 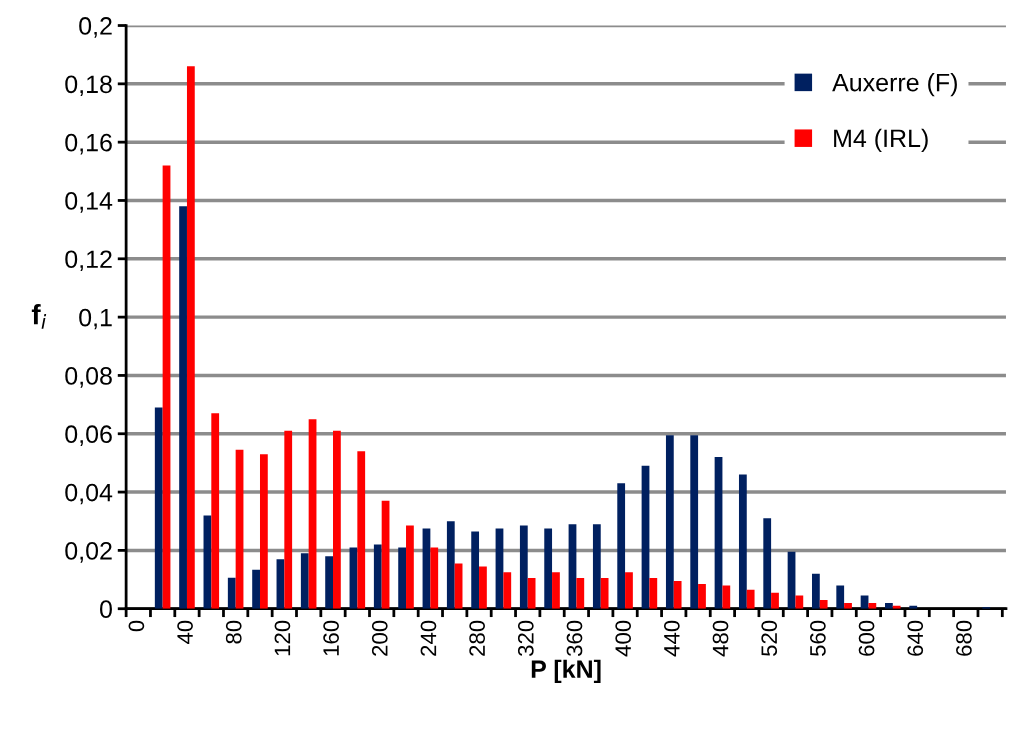 I want to click on x-tick-label: 0, so click(x=136, y=626).